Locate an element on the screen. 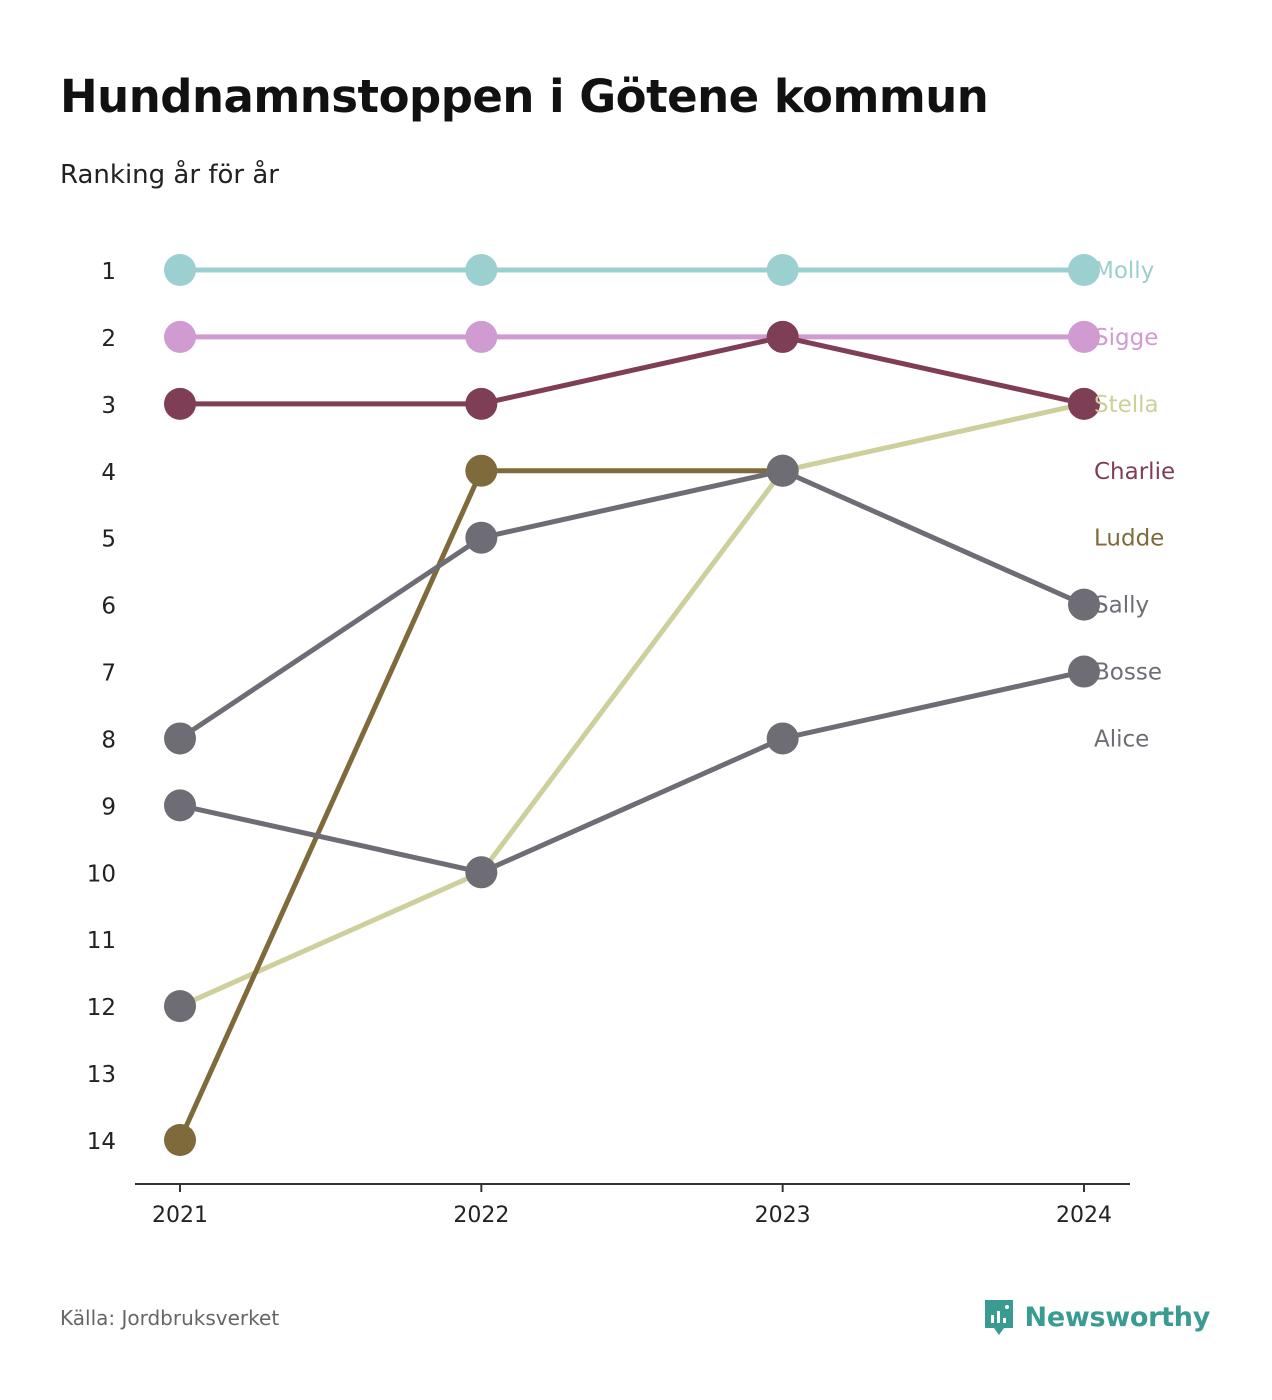 This screenshot has height=1400, width=1272. y-tick-label: 13 is located at coordinates (101, 1075).